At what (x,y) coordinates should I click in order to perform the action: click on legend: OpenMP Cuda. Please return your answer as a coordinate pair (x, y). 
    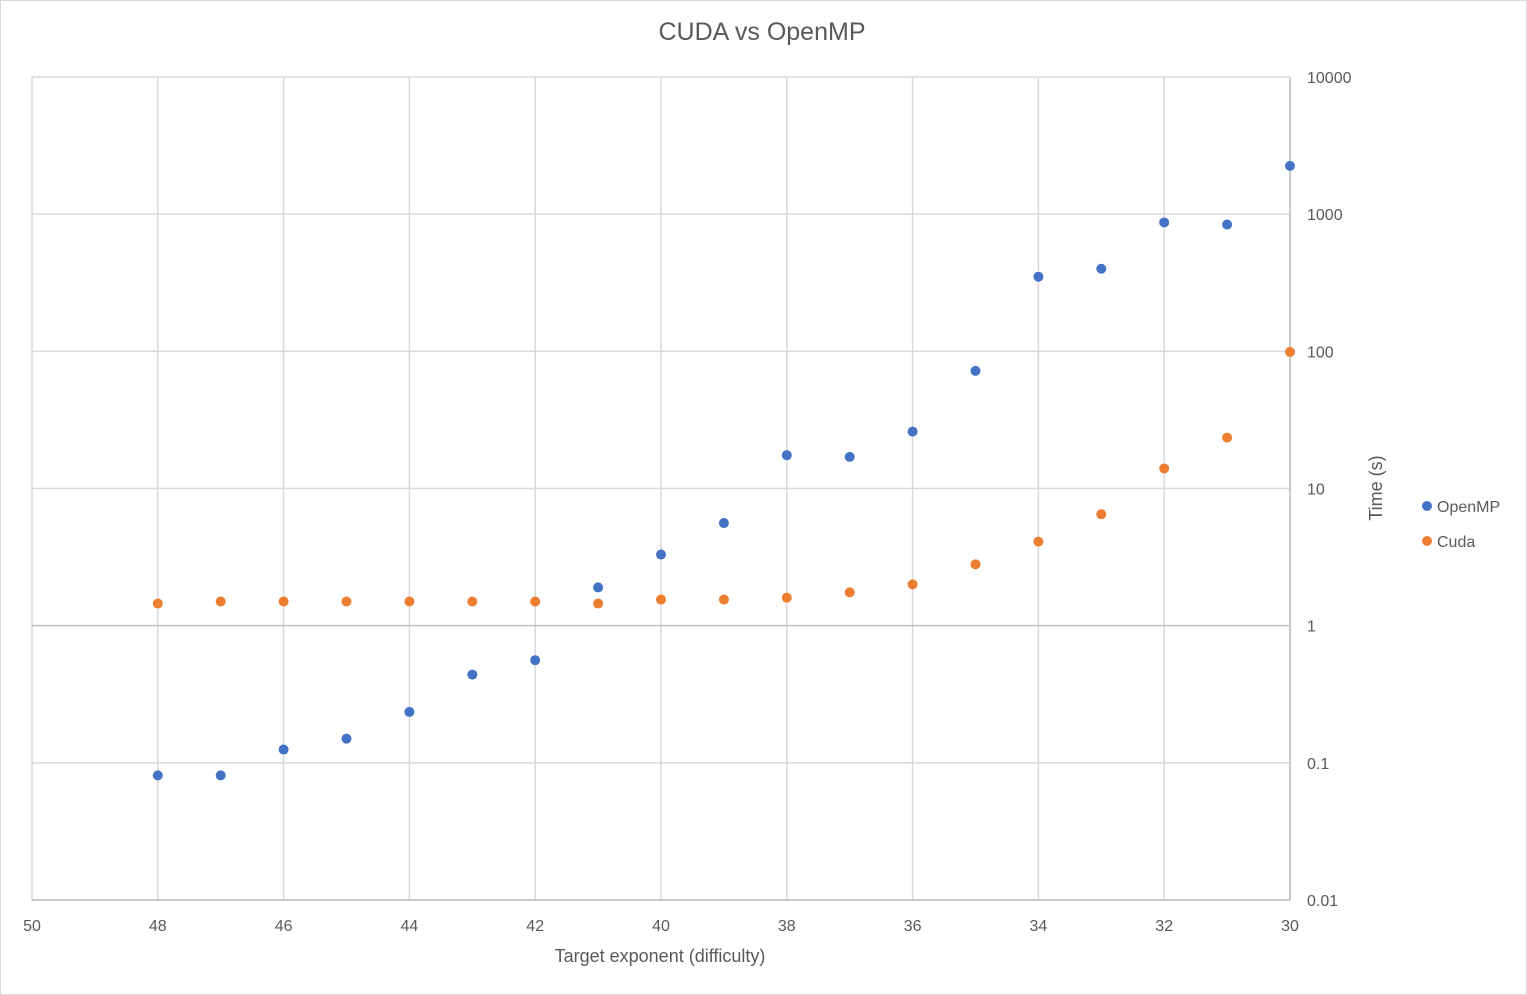
    Looking at the image, I should click on (1461, 525).